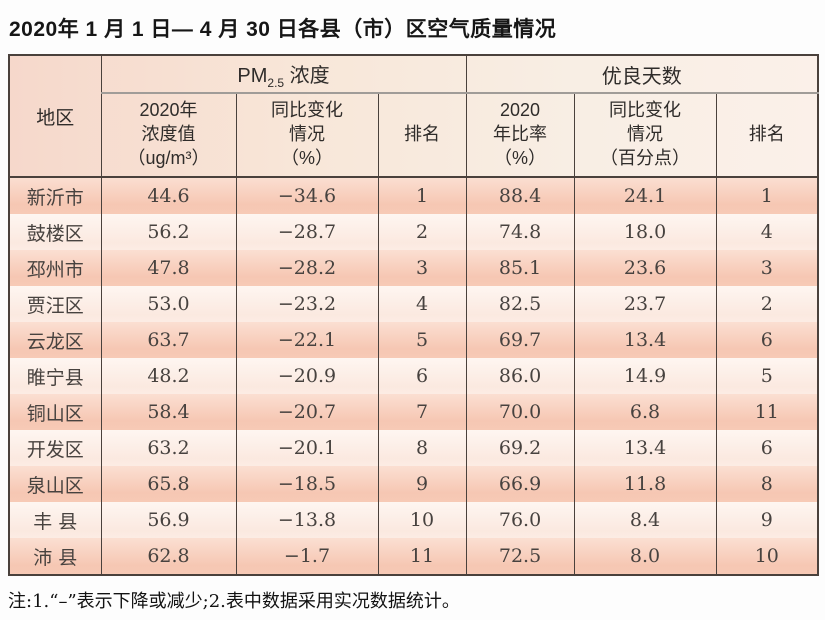 Image resolution: width=825 pixels, height=620 pixels. I want to click on pm25-value-cell: 56.2, so click(168, 232).